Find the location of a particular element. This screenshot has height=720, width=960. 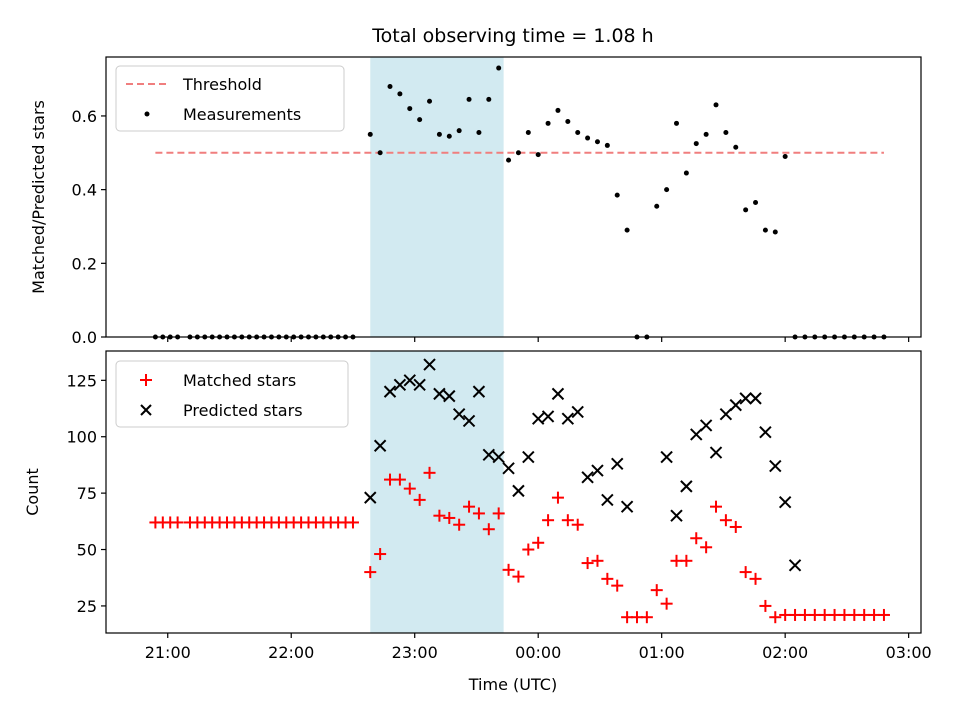

bottom-y-tick-label: 75 is located at coordinates (87, 493).